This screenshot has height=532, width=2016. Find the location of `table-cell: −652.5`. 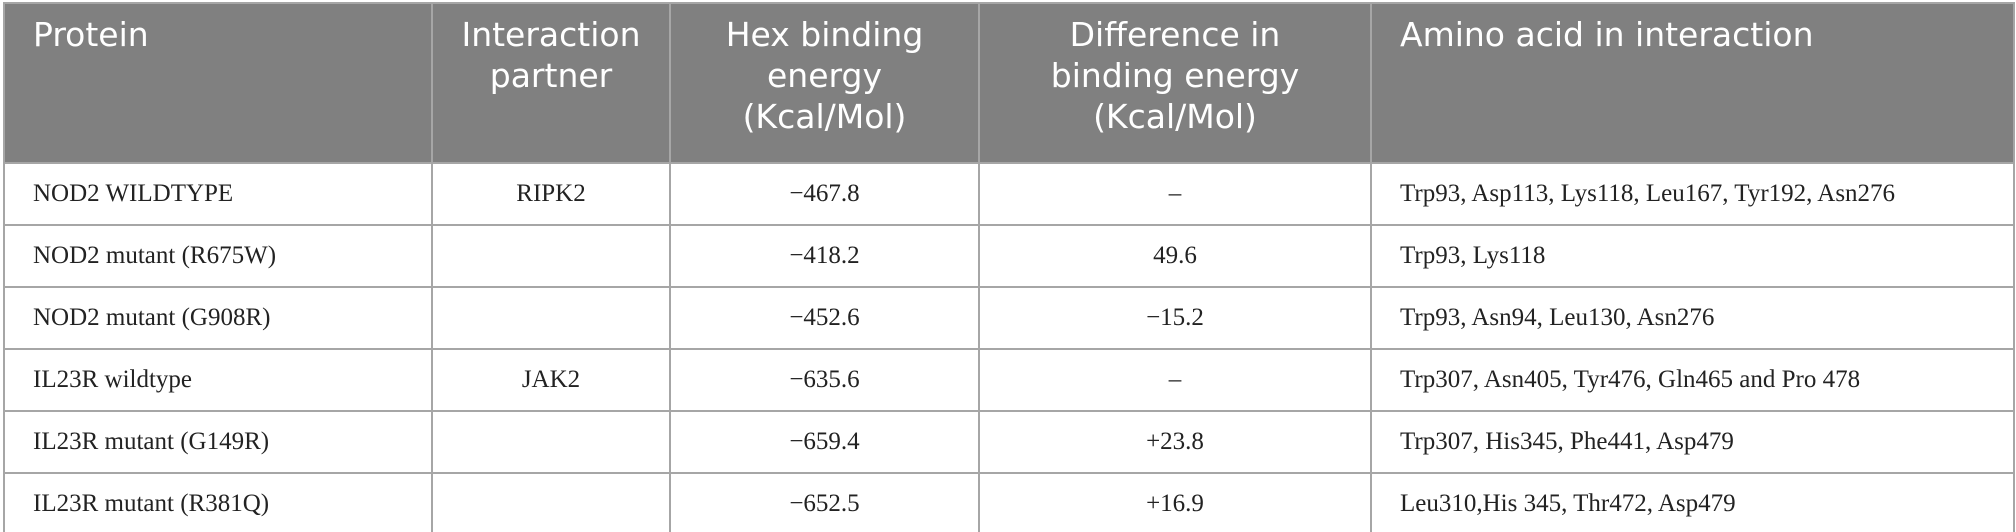

table-cell: −652.5 is located at coordinates (824, 502).